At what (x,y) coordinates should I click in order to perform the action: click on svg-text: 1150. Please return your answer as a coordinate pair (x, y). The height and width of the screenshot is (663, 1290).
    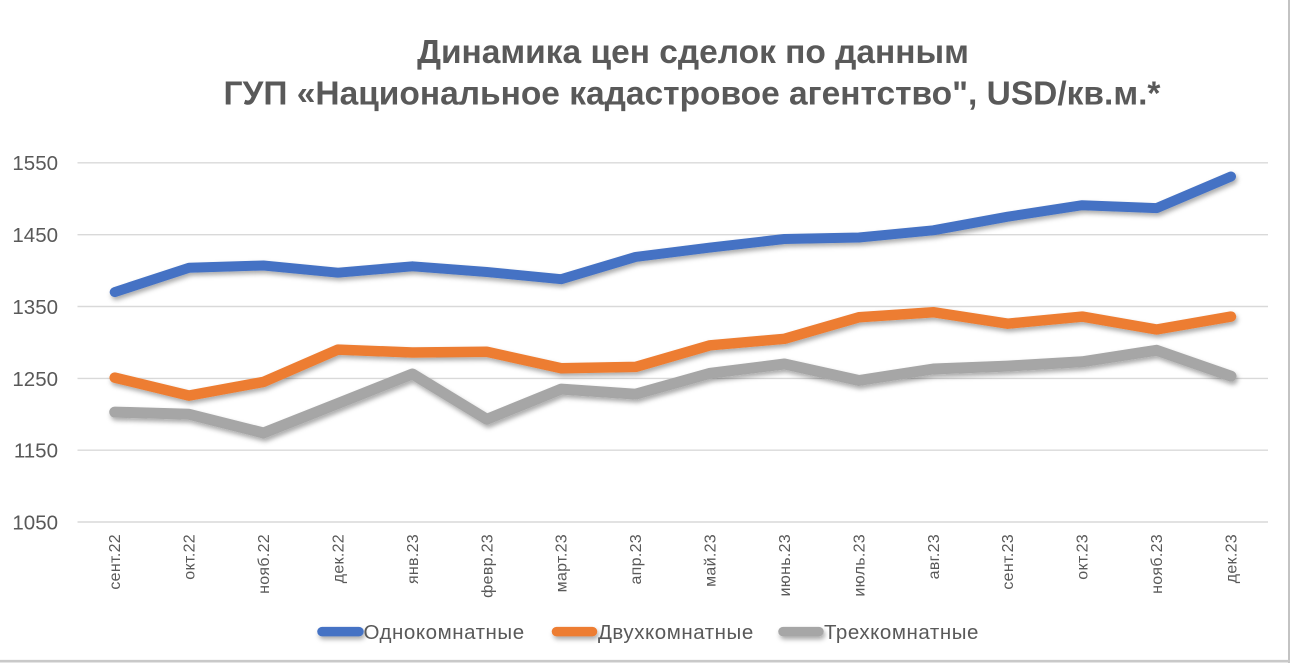
    Looking at the image, I should click on (36, 451).